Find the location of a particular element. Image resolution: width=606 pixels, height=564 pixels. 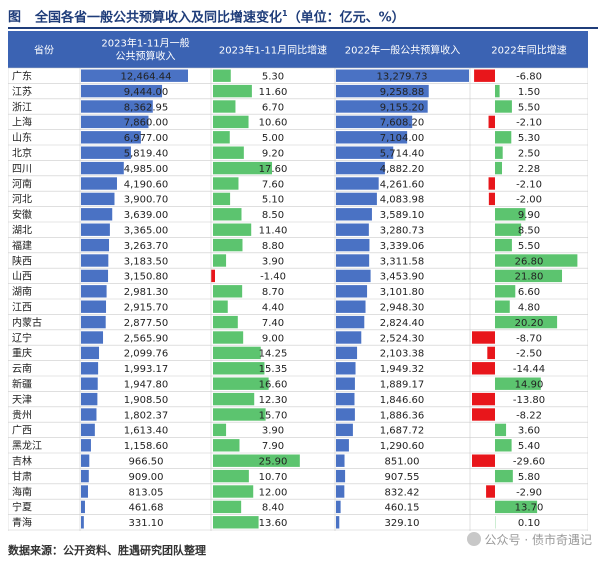

value-revenue-2022: 329.10 is located at coordinates (402, 523).